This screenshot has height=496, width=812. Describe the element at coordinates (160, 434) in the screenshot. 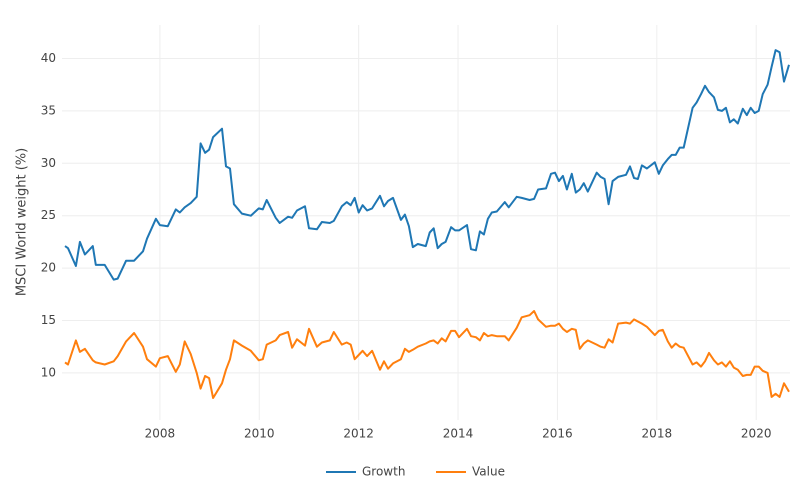

I see `x-tick-label: 2008` at that location.